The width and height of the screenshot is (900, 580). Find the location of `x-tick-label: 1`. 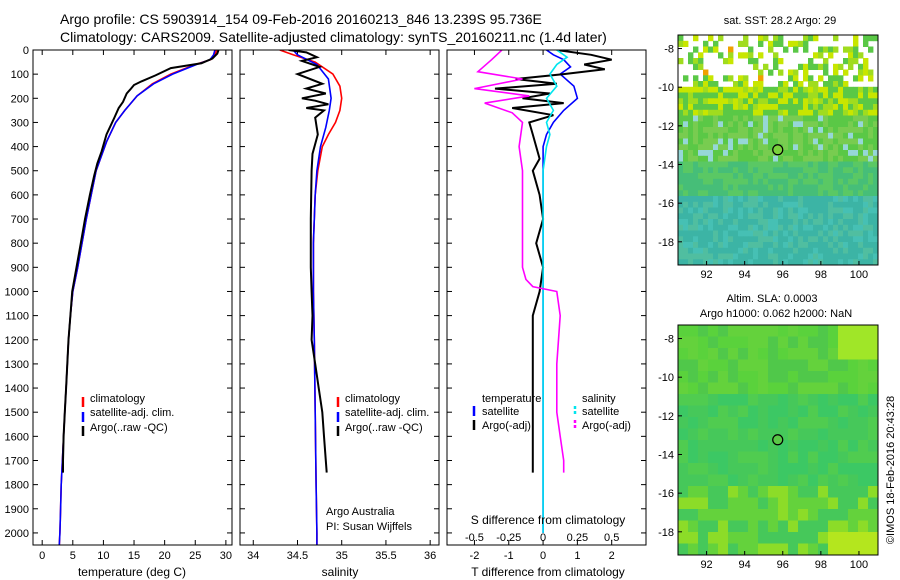

x-tick-label: 1 is located at coordinates (577, 556).